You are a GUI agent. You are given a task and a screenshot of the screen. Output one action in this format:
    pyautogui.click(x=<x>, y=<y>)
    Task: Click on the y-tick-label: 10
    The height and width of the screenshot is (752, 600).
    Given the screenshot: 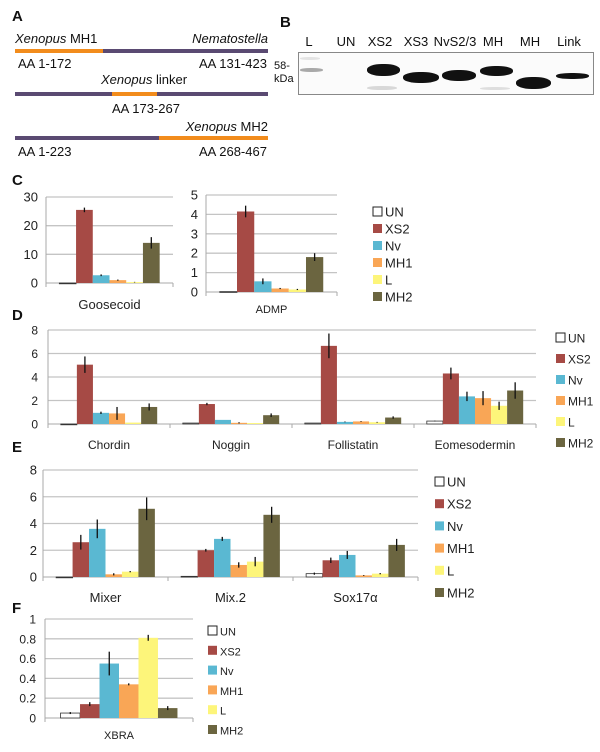 What is the action you would take?
    pyautogui.click(x=31, y=254)
    